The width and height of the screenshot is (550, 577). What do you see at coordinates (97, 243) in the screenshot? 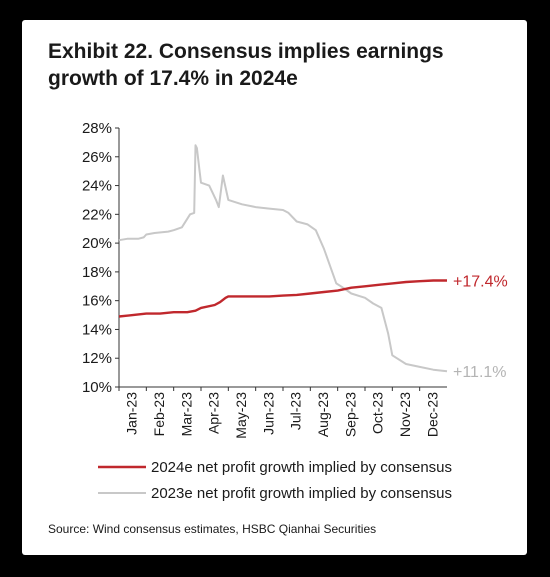
I see `y-tick-label: 20%` at bounding box center [97, 243].